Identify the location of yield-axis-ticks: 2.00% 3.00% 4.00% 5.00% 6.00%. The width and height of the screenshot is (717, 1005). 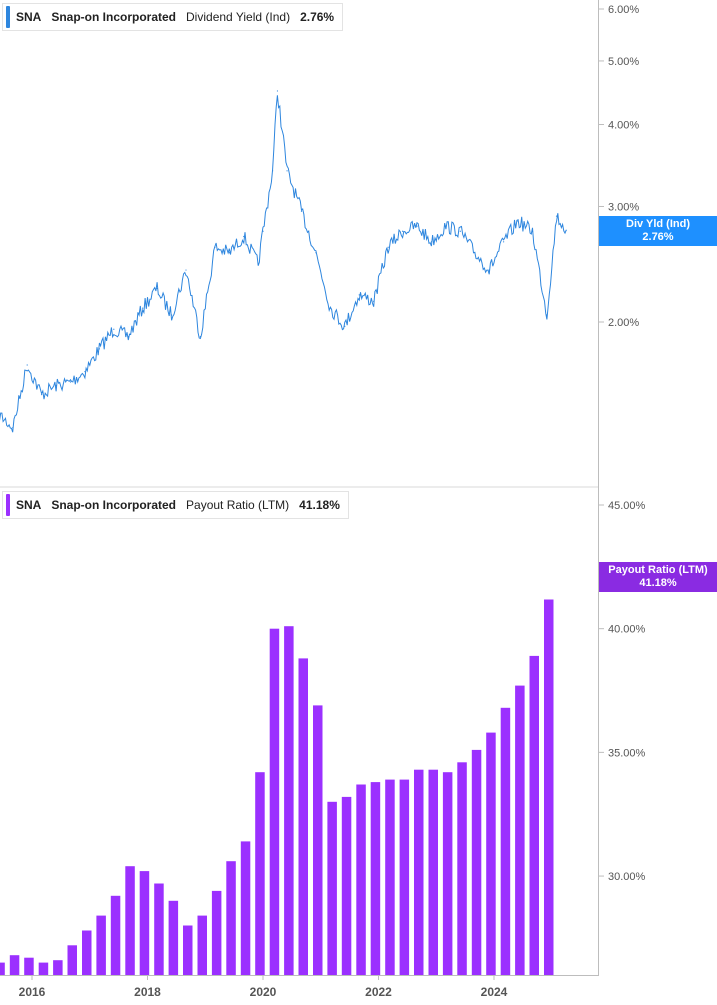
(619, 166).